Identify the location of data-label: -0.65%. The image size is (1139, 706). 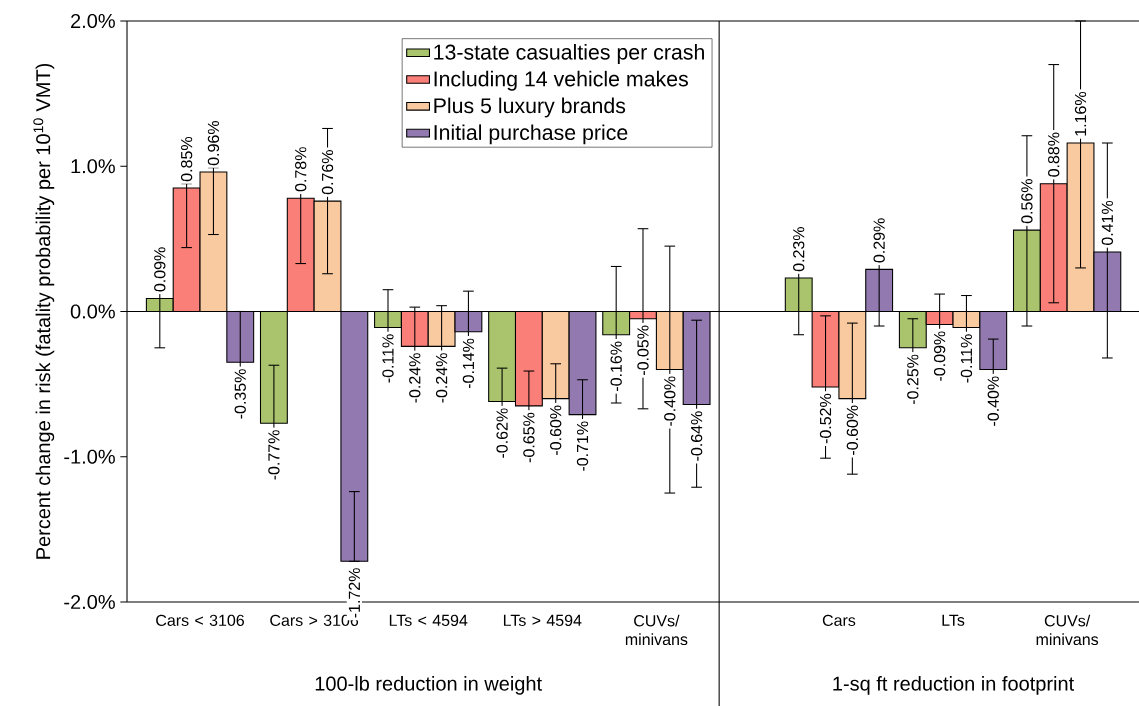
(529, 437).